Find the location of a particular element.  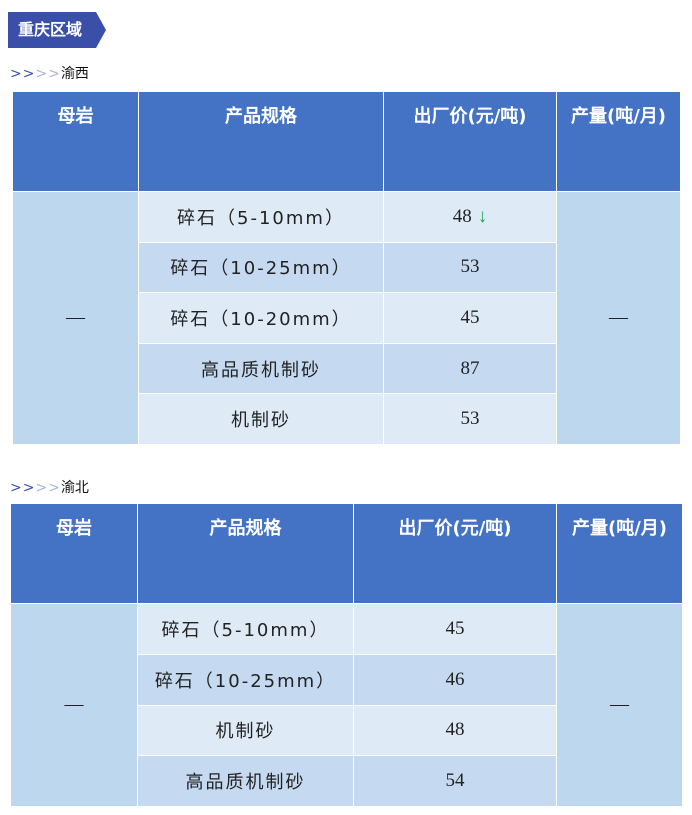

down-arrow-icon: ↓ is located at coordinates (482, 216).